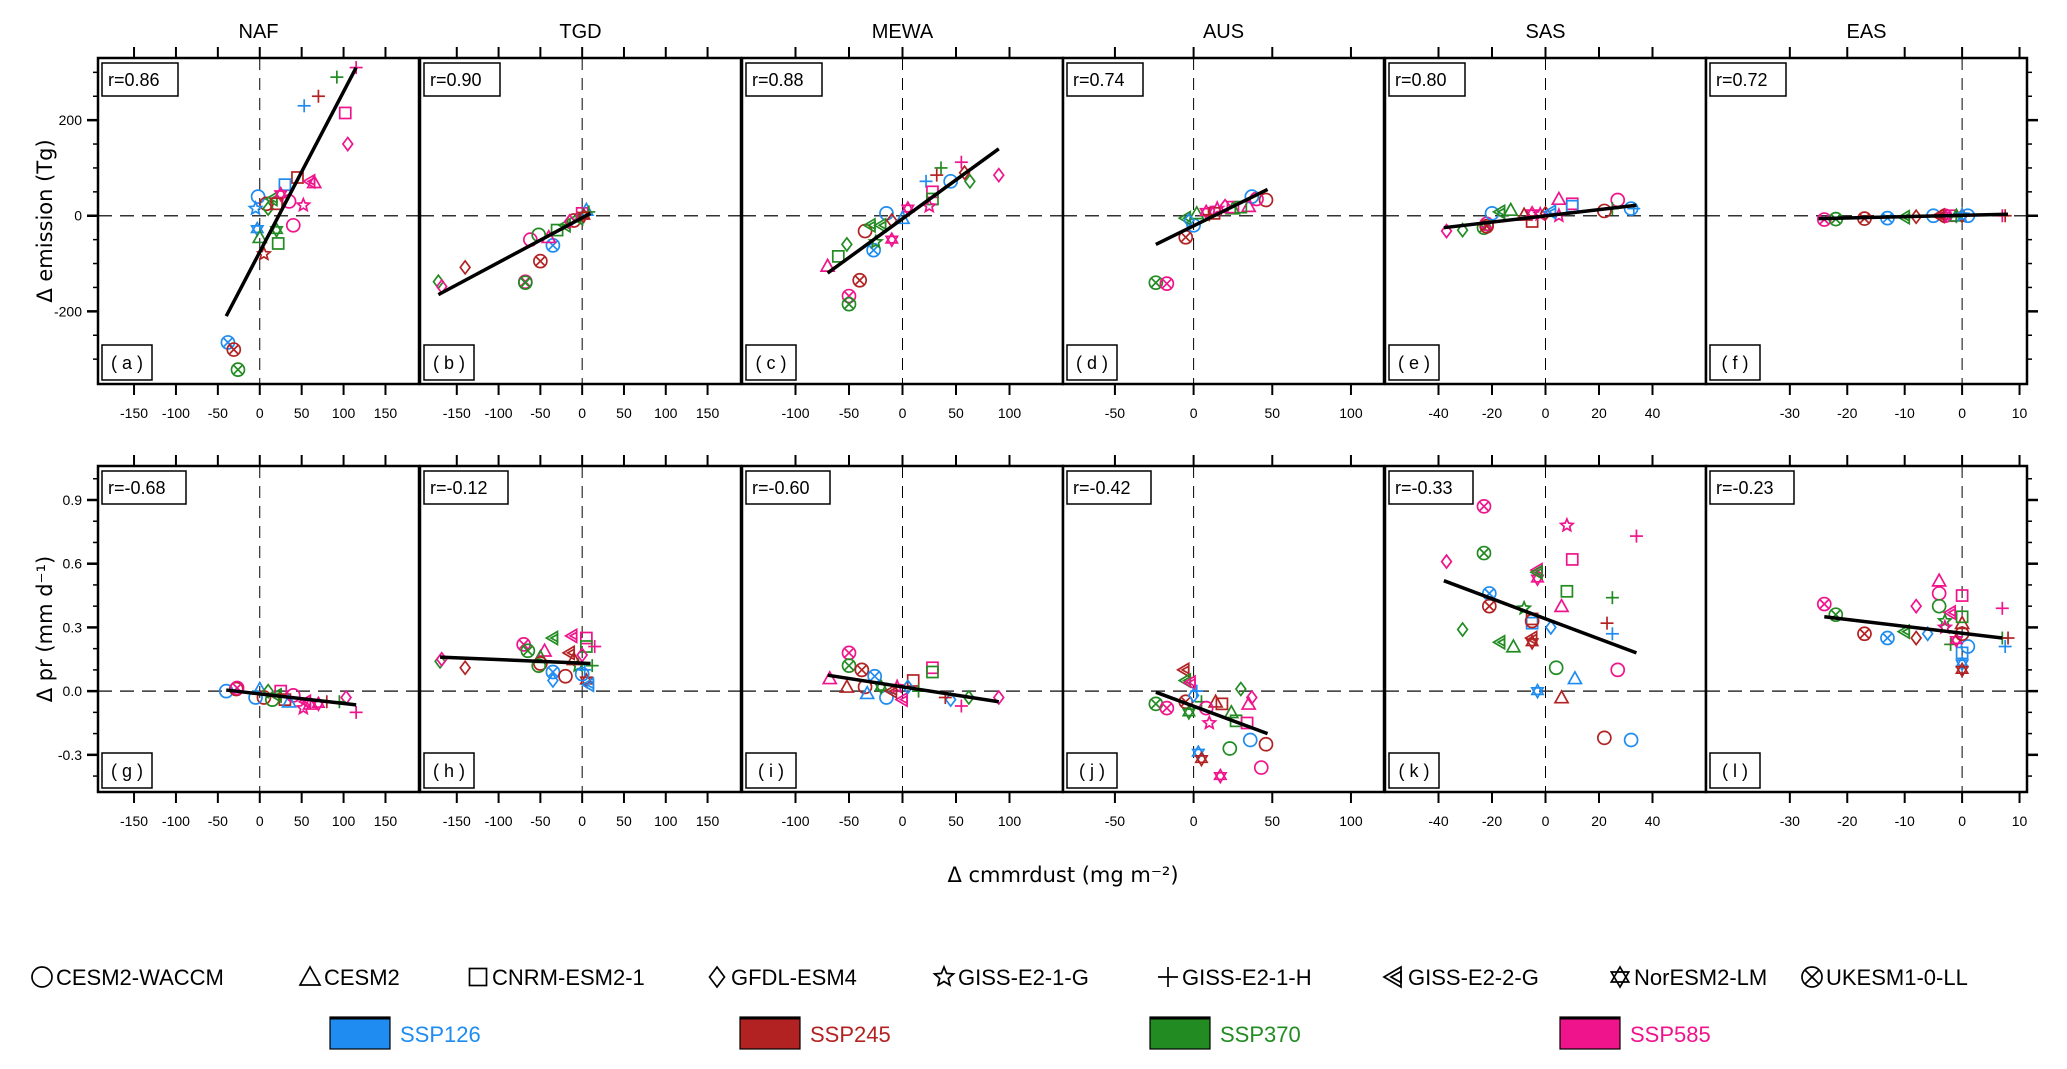 This screenshot has height=1069, width=2067. Describe the element at coordinates (1866, 629) in the screenshot. I see `plot-area` at that location.